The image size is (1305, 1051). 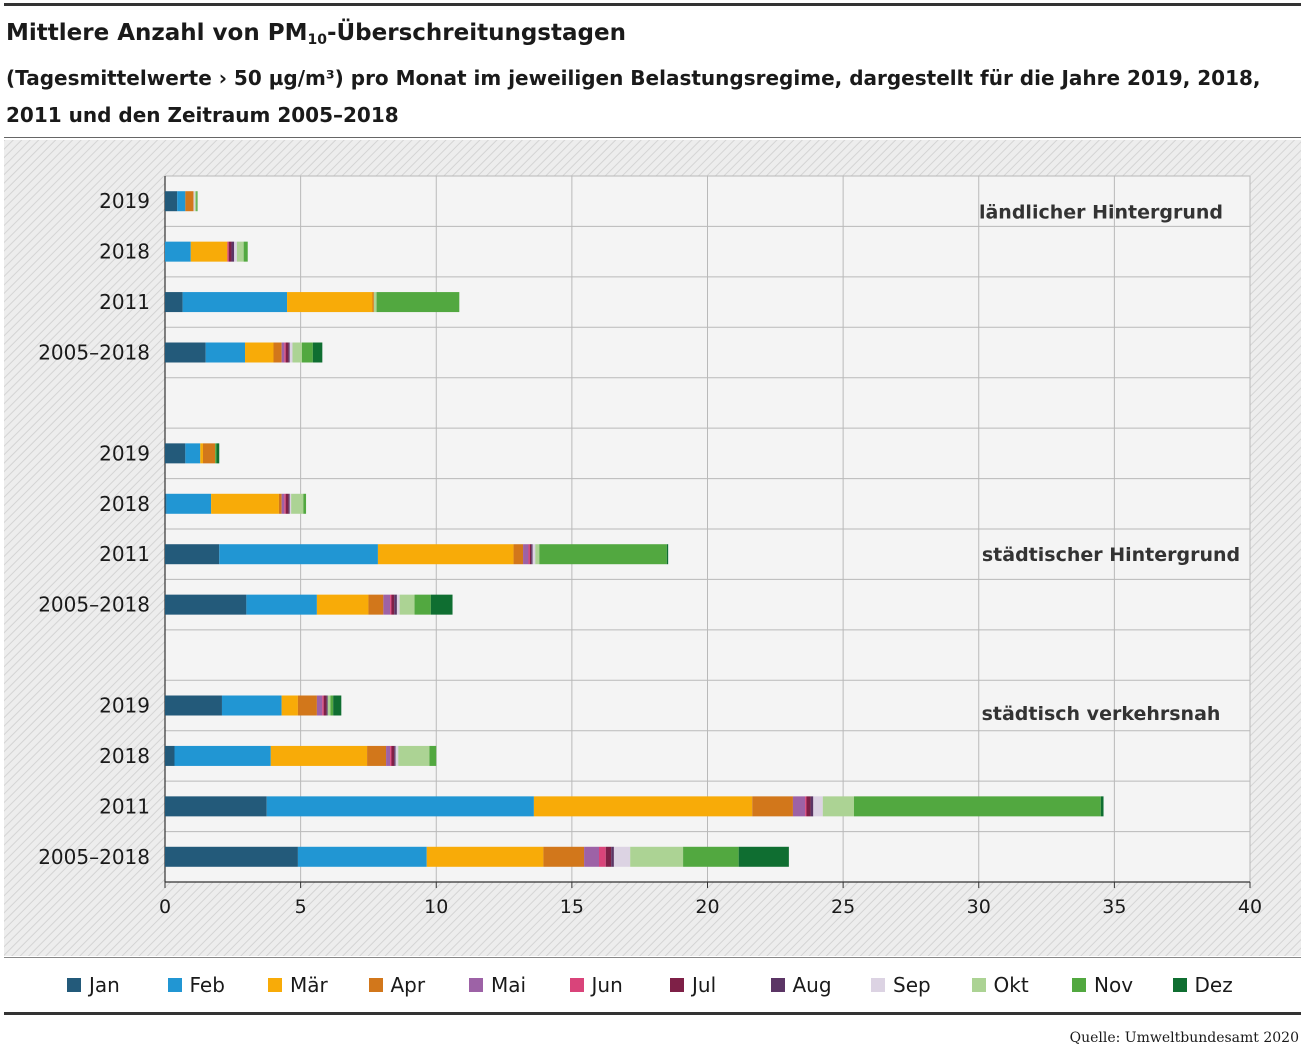 What do you see at coordinates (912, 985) in the screenshot?
I see `legend-label: Sep` at bounding box center [912, 985].